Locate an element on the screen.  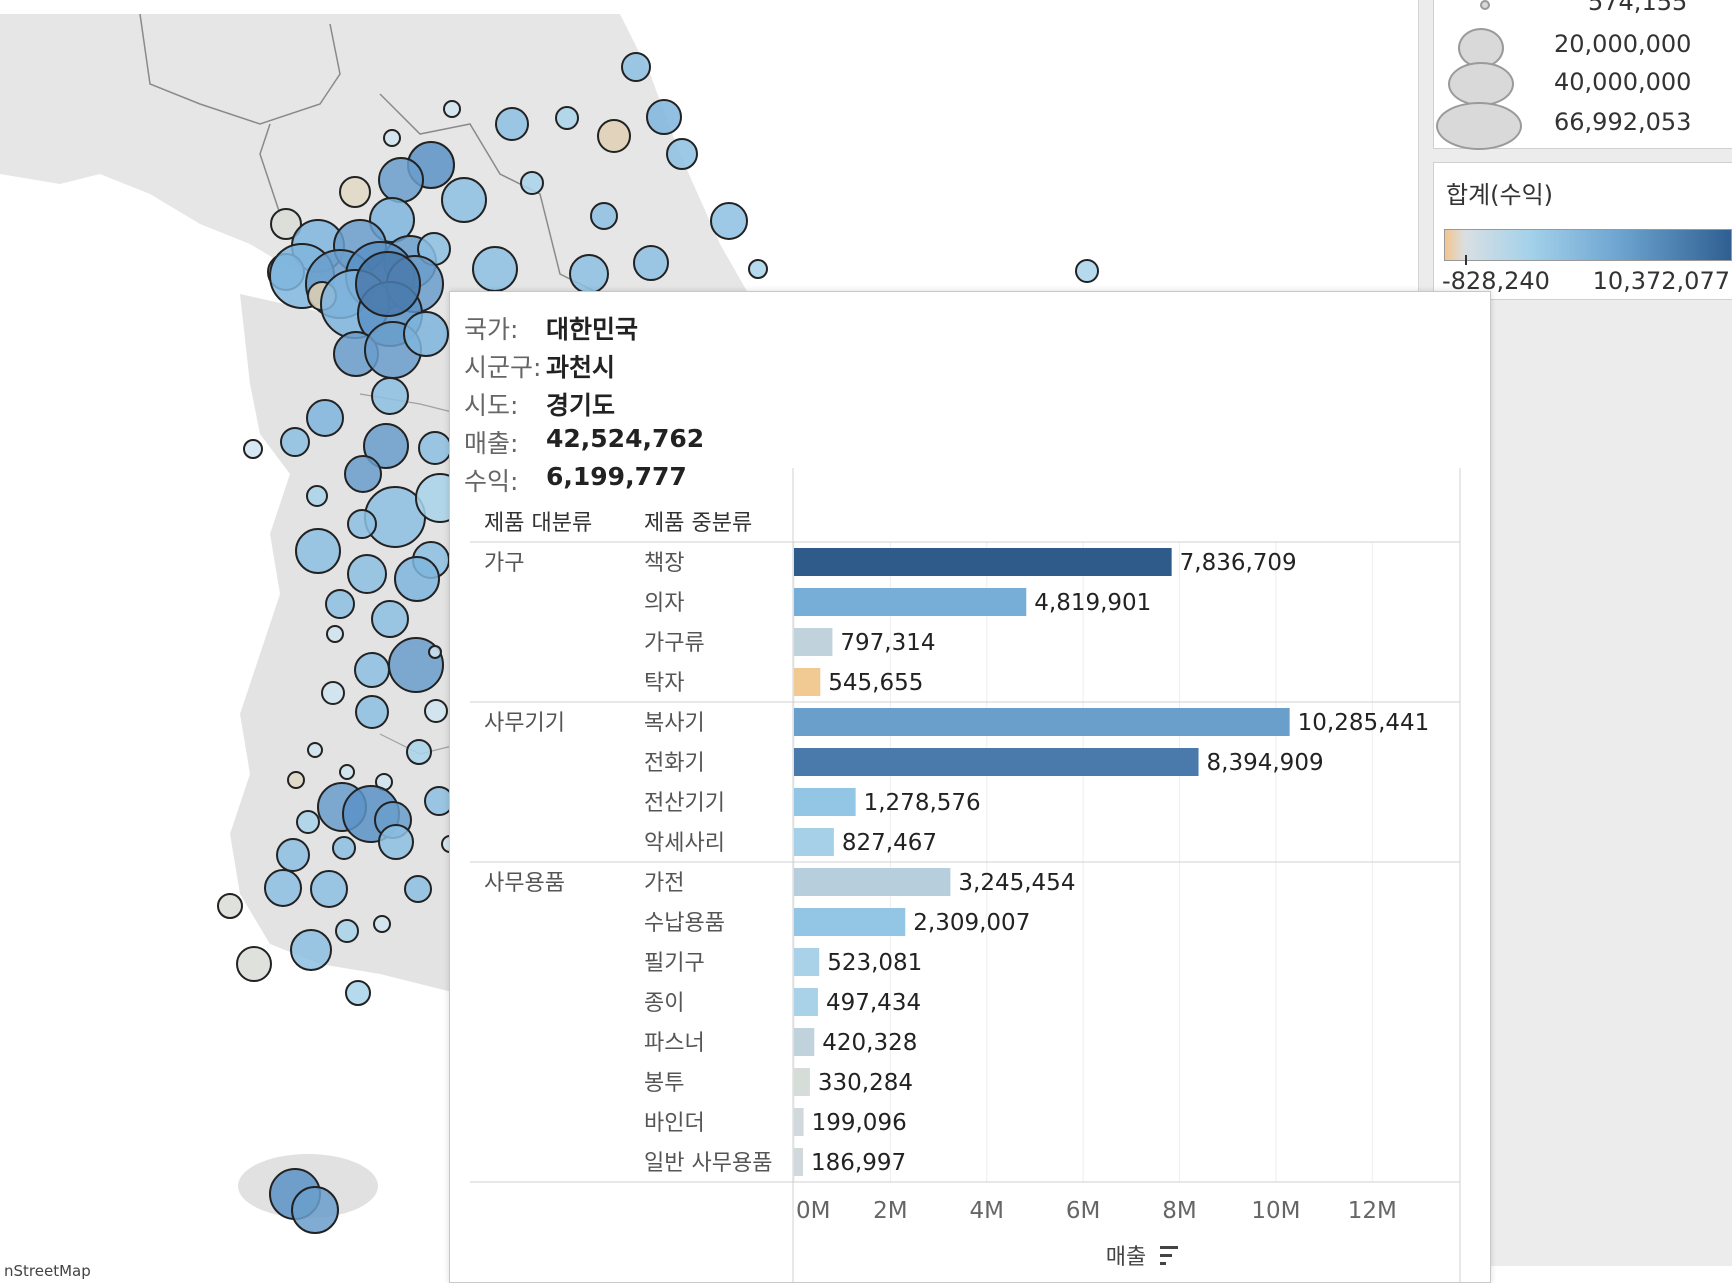
column-header: 제품 대분류 is located at coordinates (538, 523).